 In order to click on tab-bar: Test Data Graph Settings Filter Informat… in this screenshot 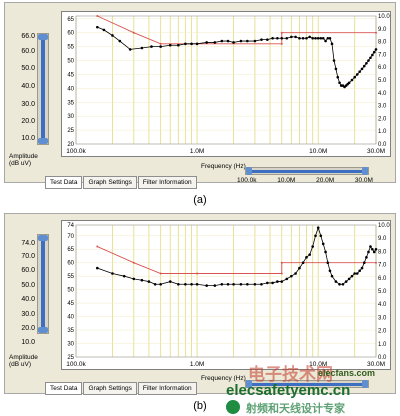, I will do `click(121, 182)`.